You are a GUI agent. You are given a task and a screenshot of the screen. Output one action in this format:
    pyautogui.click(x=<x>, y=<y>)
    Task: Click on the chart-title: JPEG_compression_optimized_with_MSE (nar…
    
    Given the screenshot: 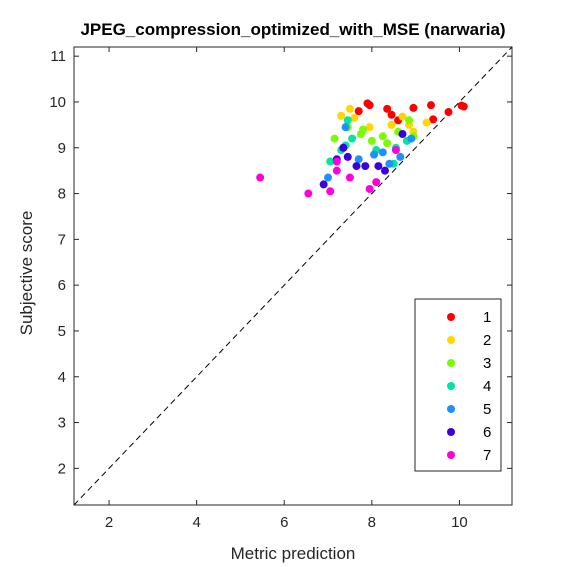 What is the action you would take?
    pyautogui.click(x=292, y=29)
    